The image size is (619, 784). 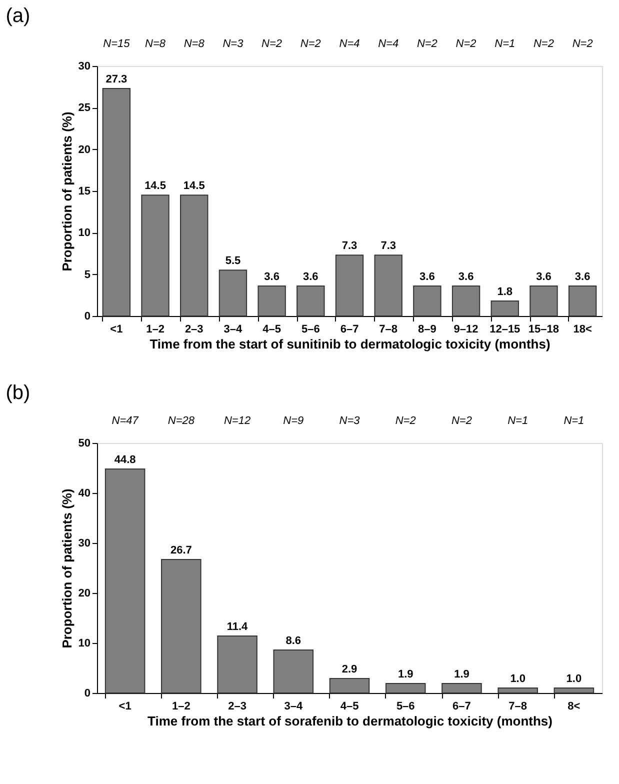 I want to click on x-tick-label: 8–9, so click(x=427, y=330).